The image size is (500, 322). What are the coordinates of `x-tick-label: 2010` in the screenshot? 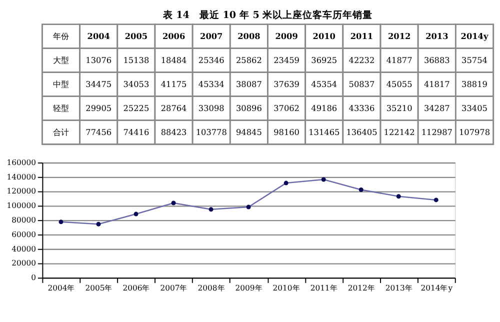 It's located at (324, 36).